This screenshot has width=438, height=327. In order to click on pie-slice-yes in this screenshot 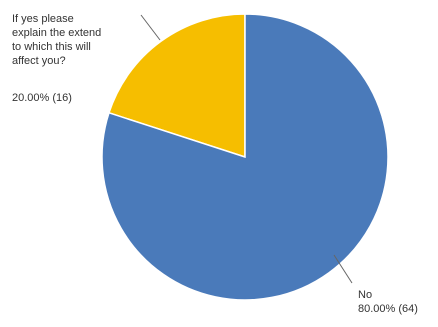, I will do `click(177, 86)`.